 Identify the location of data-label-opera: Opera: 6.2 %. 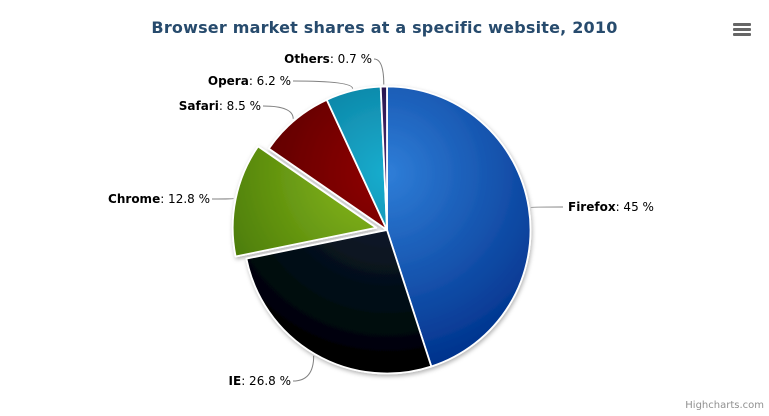
(249, 81).